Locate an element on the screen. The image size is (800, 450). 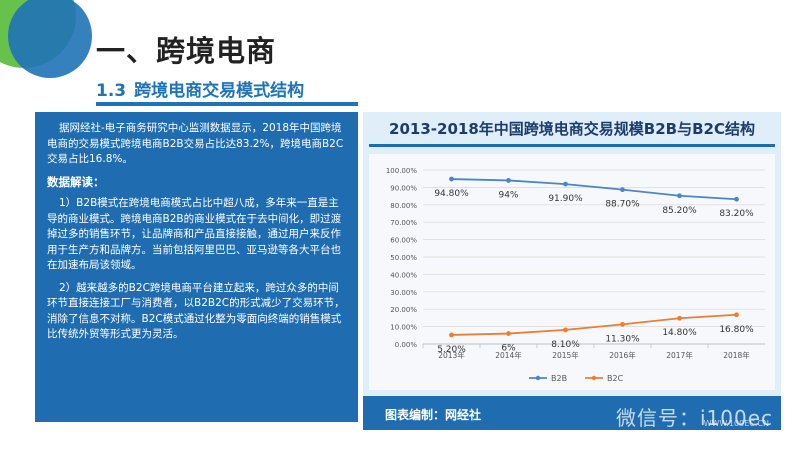
x-tick-label: 2014年 is located at coordinates (508, 355).